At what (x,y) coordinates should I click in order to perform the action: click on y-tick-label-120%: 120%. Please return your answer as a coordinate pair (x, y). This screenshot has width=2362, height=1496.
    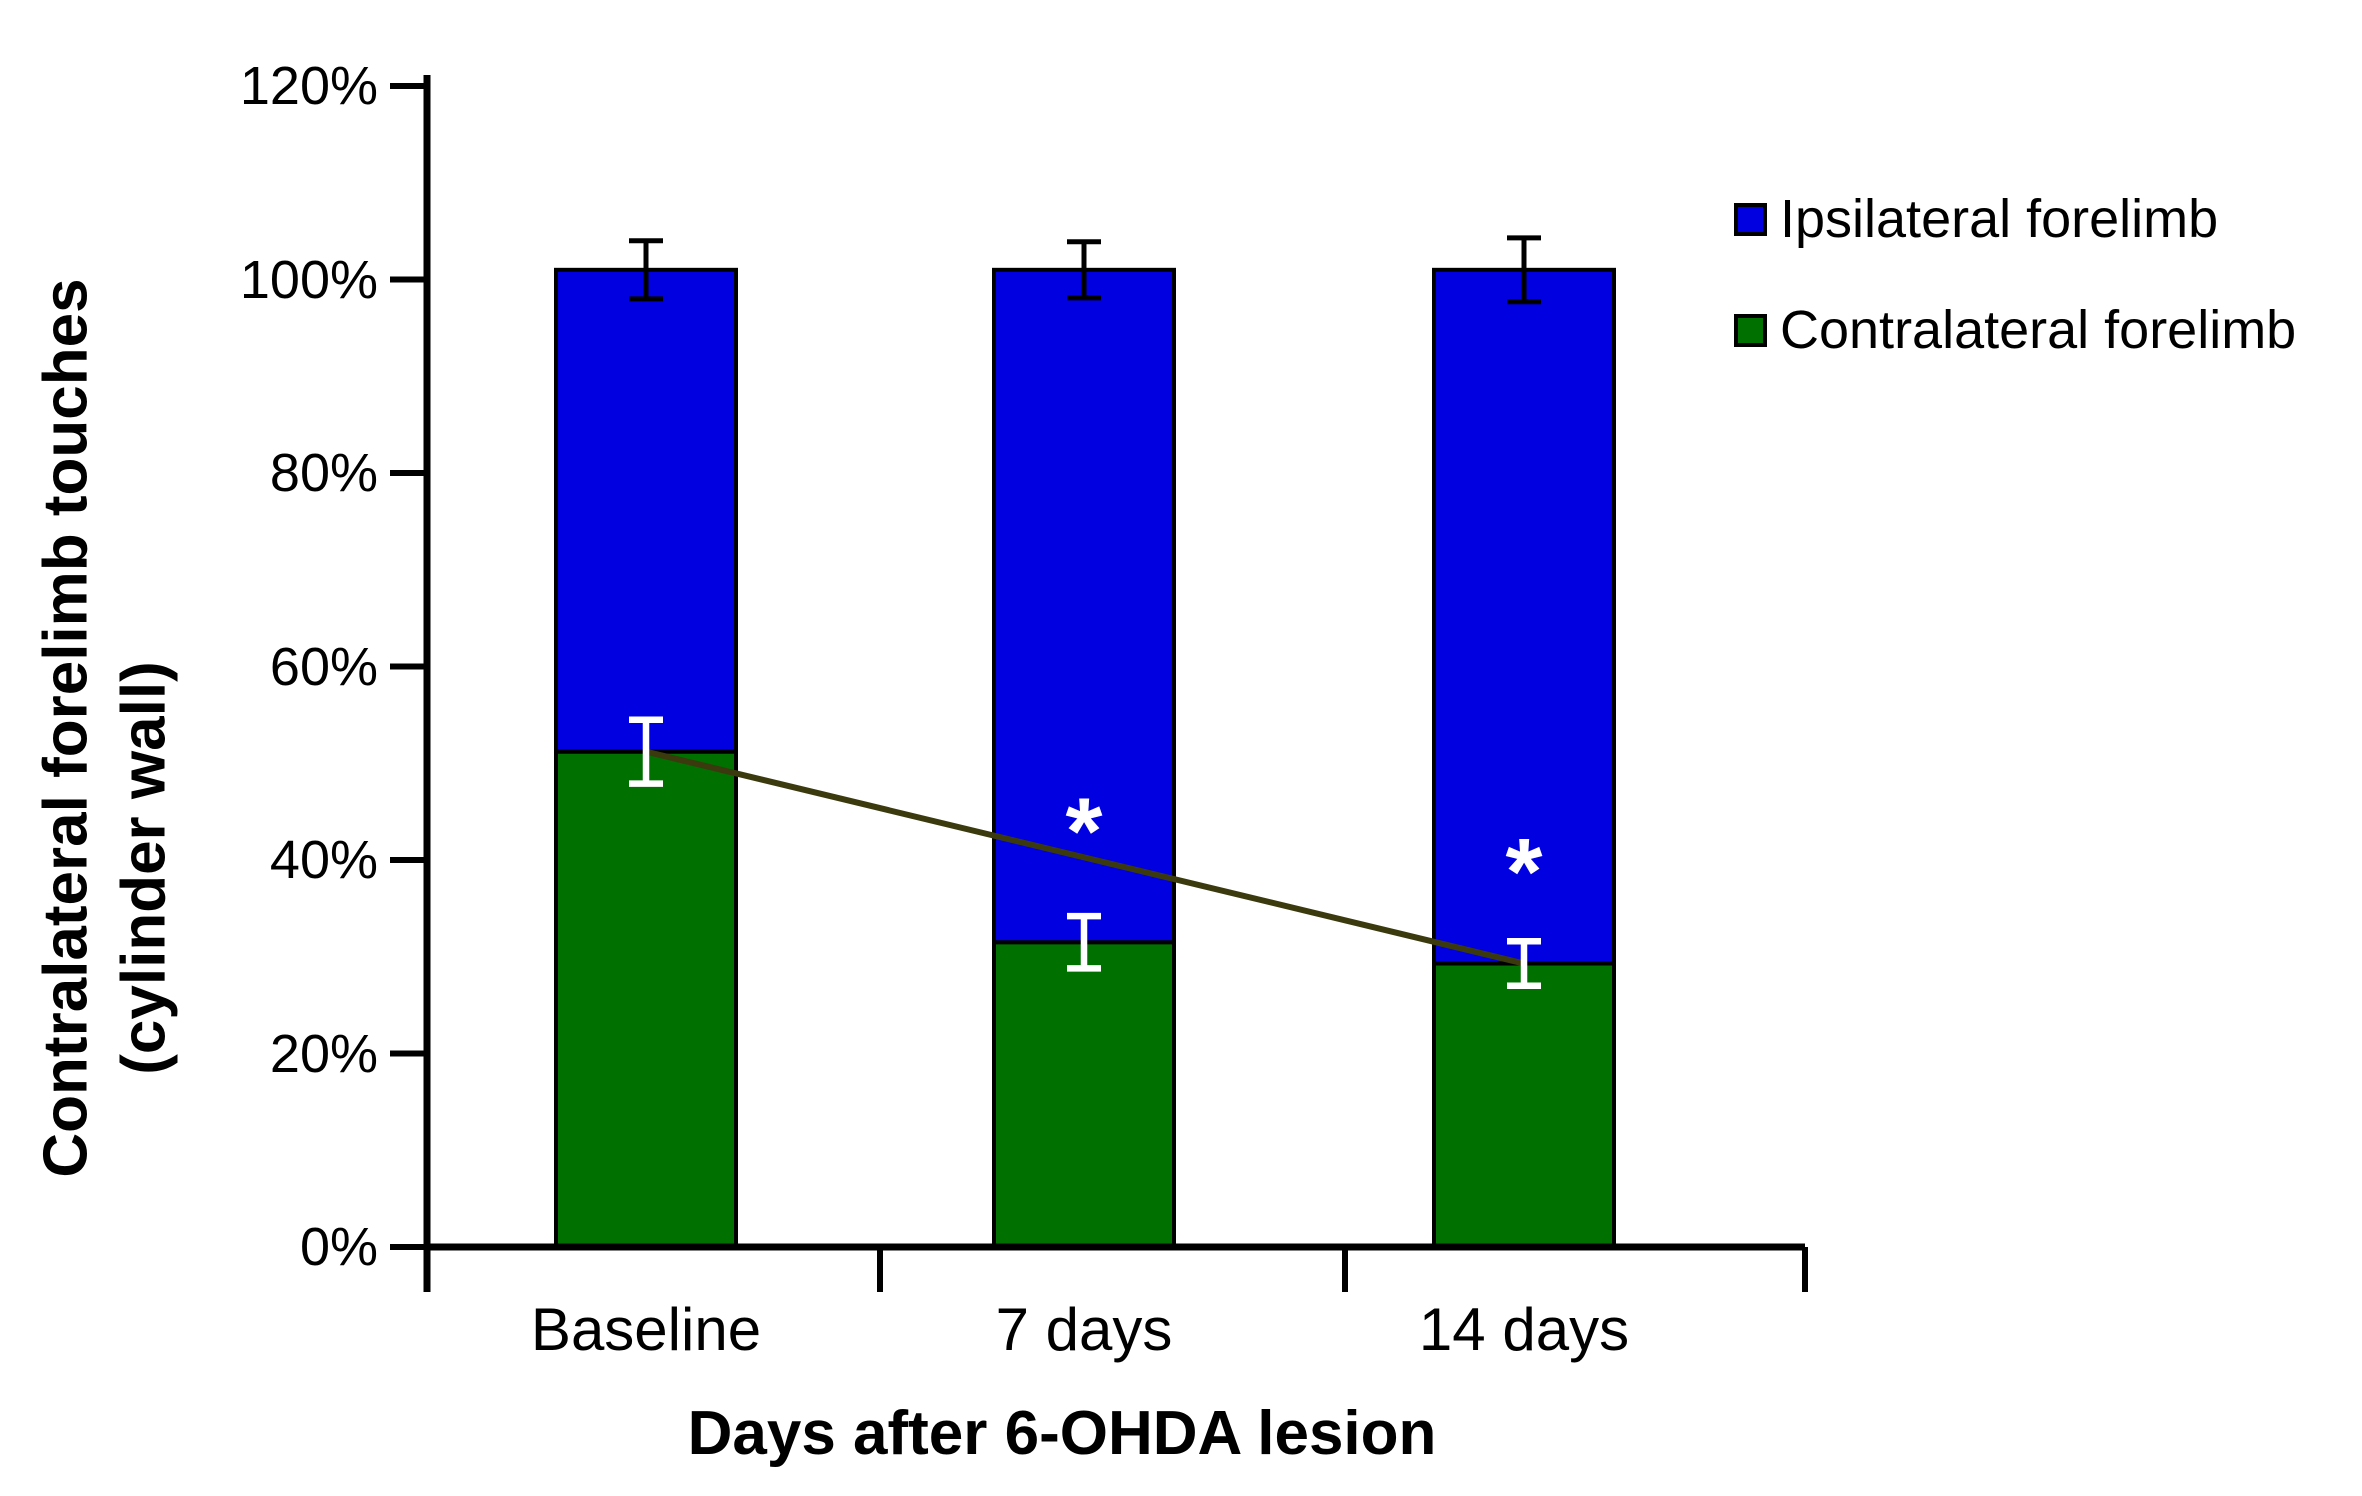
    Looking at the image, I should click on (308, 86).